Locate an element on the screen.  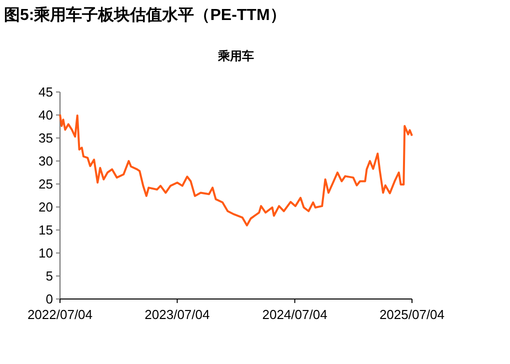
y-tick-label: 15 is located at coordinates (45, 230).